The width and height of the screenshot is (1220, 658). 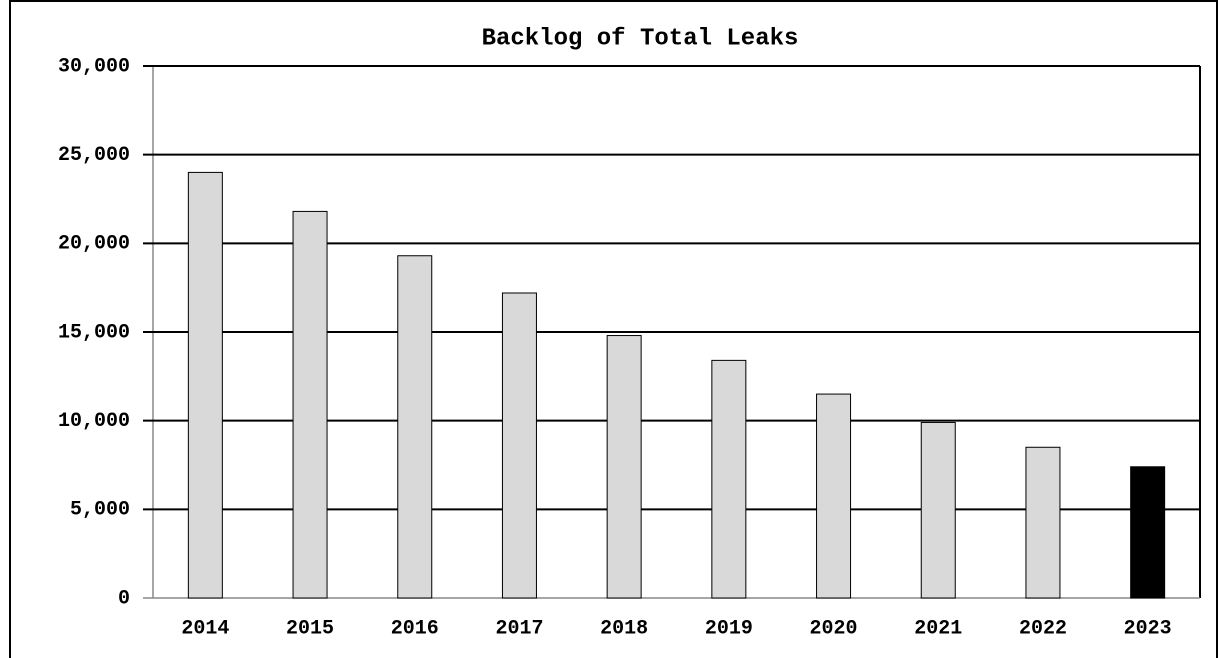 What do you see at coordinates (1043, 628) in the screenshot?
I see `x-tick-label: 2022` at bounding box center [1043, 628].